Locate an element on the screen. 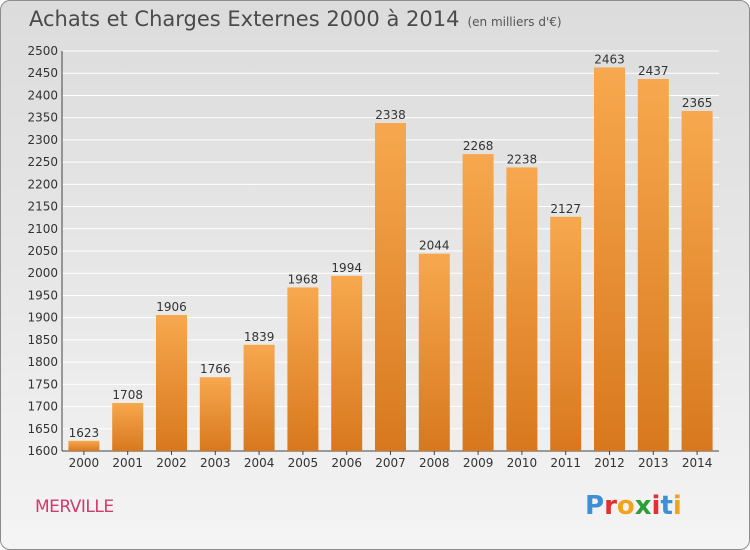  data-label: 1994 is located at coordinates (346, 268).